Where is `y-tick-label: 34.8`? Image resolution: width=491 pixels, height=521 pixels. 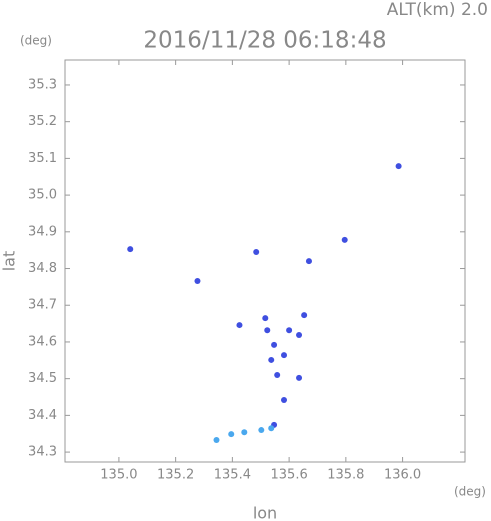
y-tick-label: 34.8 is located at coordinates (42, 268).